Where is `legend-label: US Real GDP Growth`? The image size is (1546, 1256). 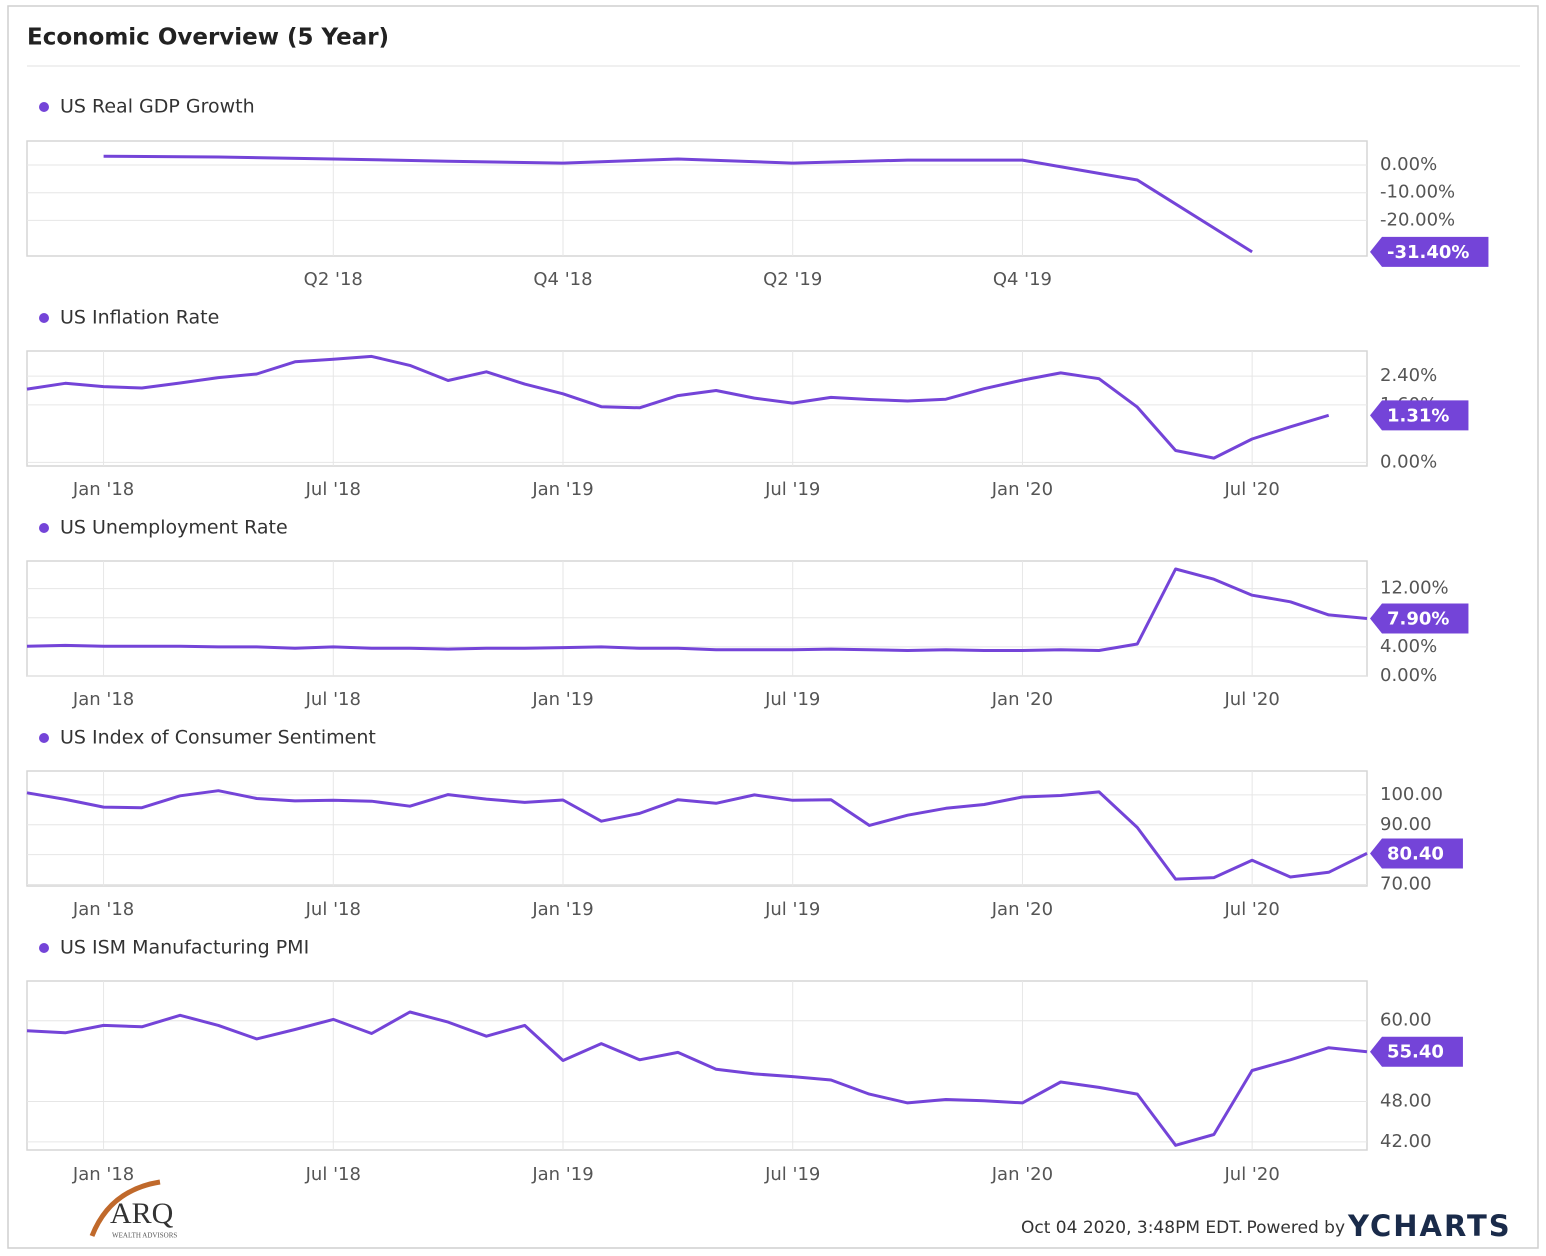 legend-label: US Real GDP Growth is located at coordinates (157, 107).